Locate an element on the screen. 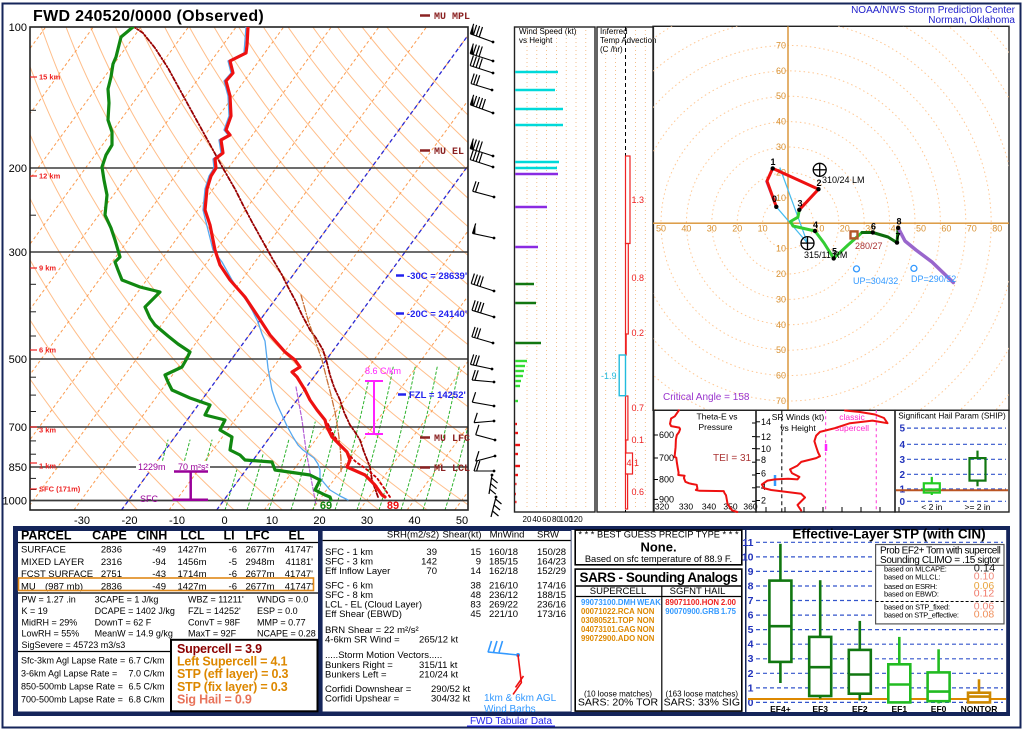  svg-text: 162/18 is located at coordinates (503, 571).